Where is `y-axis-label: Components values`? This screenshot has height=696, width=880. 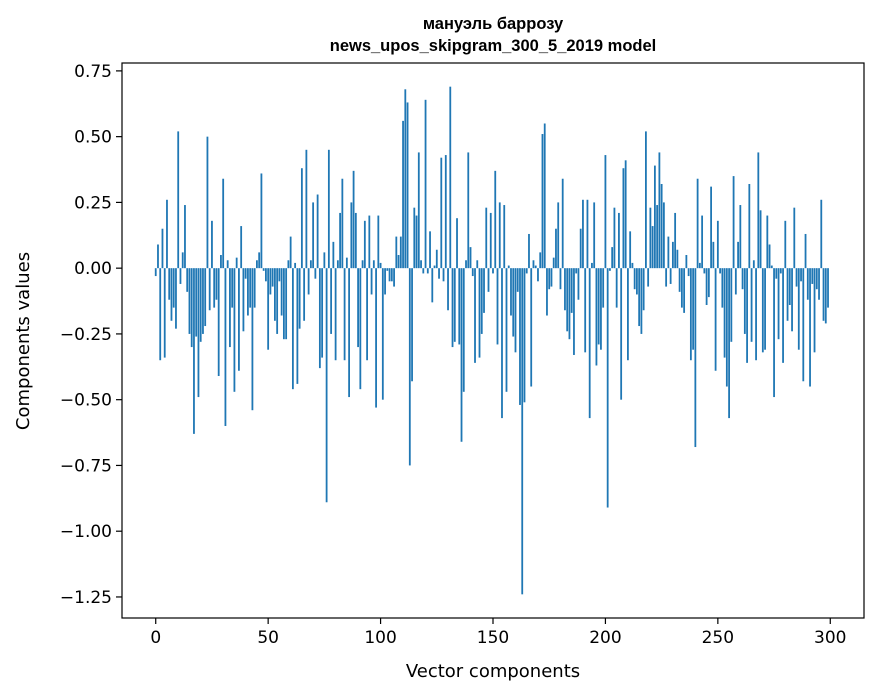
y-axis-label: Components values is located at coordinates (23, 341).